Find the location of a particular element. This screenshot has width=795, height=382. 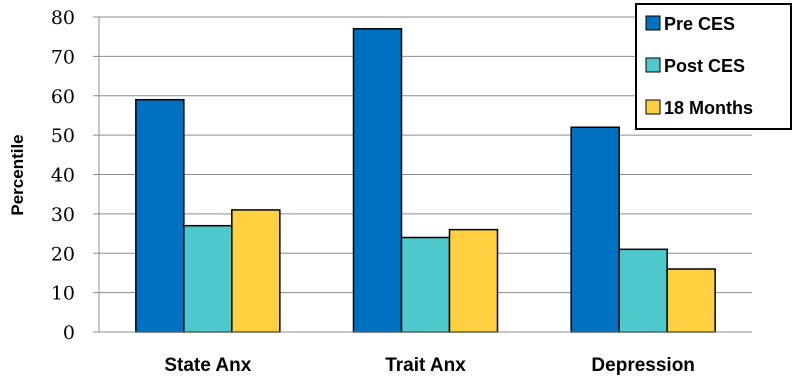

y-axis: 0 10 20 30 40 50 60 70 80 is located at coordinates (75, 175).